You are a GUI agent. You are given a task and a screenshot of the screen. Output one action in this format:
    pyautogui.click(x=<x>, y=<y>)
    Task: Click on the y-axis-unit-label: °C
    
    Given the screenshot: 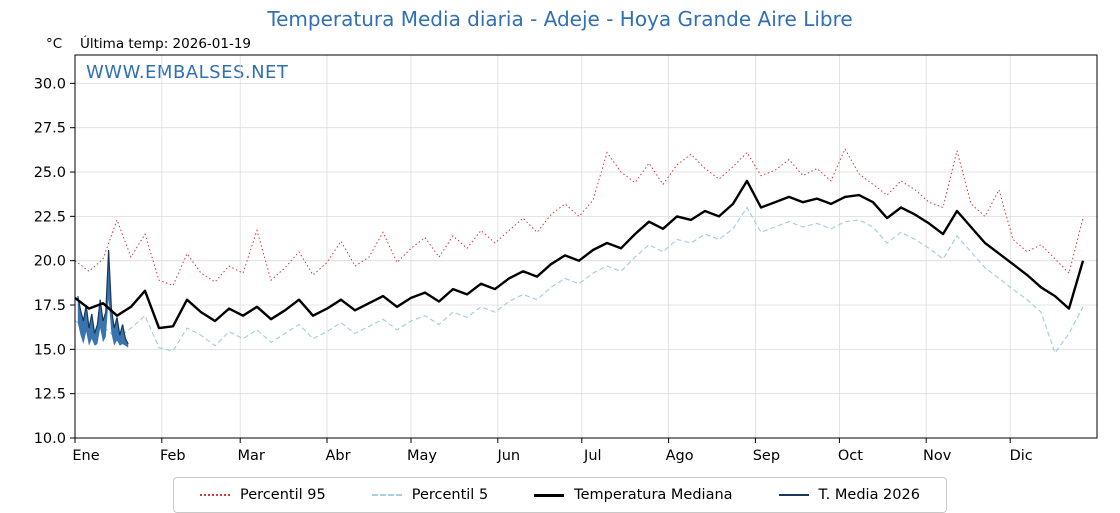 What is the action you would take?
    pyautogui.click(x=54, y=44)
    